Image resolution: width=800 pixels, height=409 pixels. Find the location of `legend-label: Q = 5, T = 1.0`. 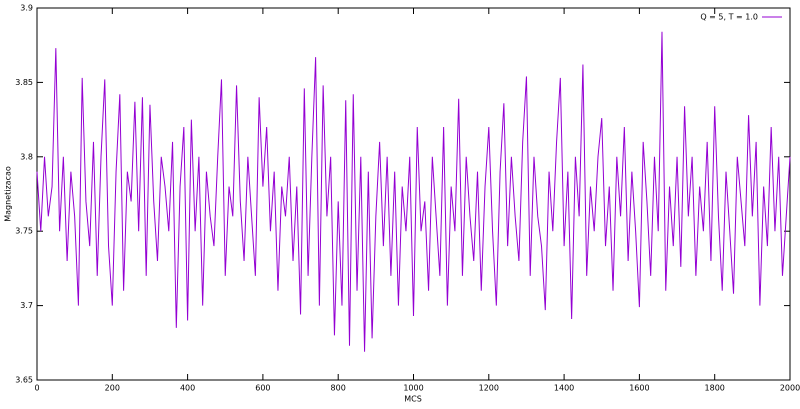

legend-label: Q = 5, T = 1.0 is located at coordinates (729, 17).